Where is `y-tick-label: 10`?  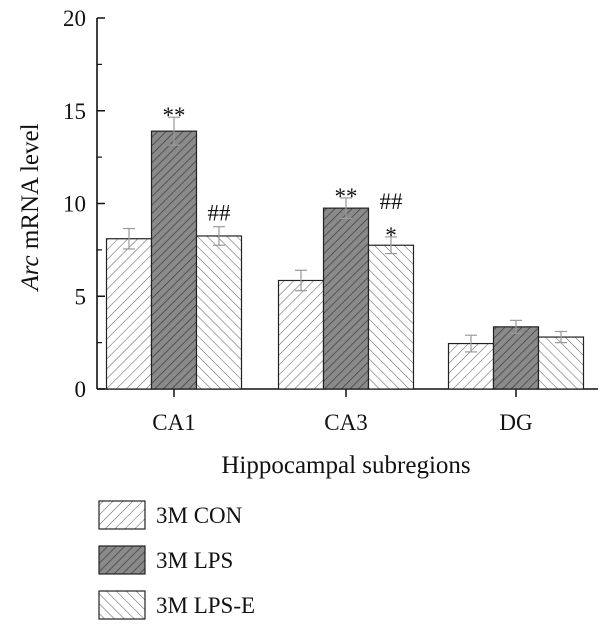
y-tick-label: 10 is located at coordinates (74, 204).